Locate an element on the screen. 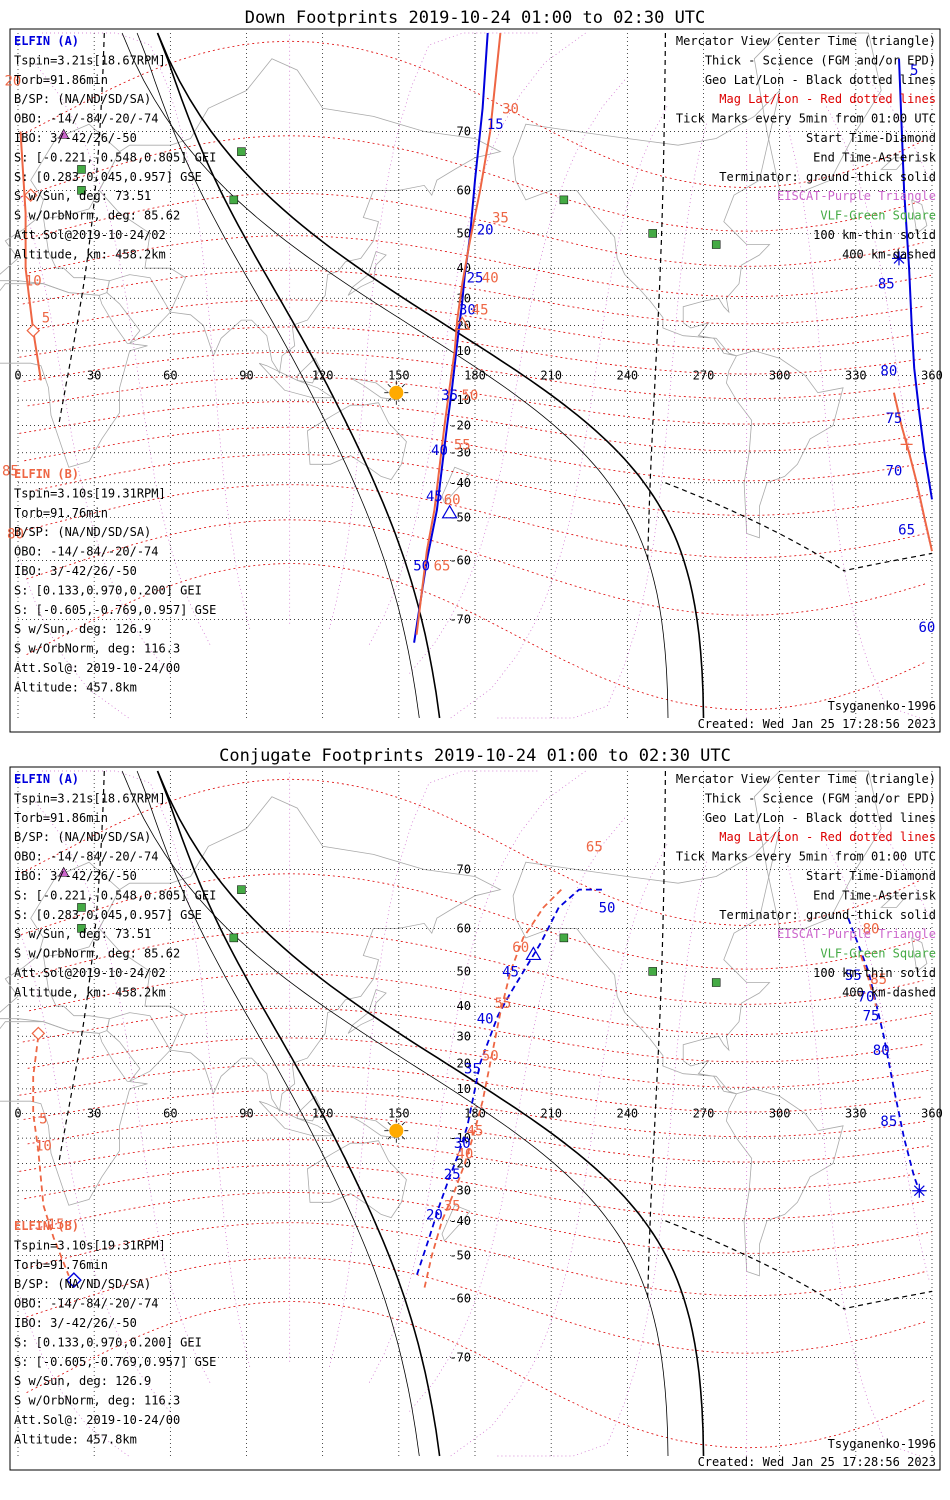 The height and width of the screenshot is (1500, 950). time-tick-label: 60 is located at coordinates (926, 628).